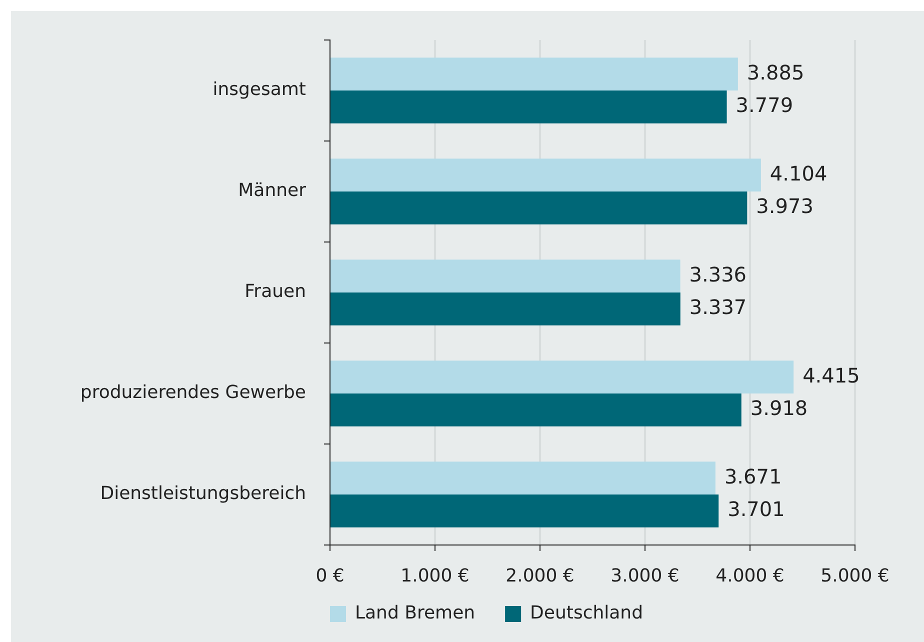 The height and width of the screenshot is (642, 924). What do you see at coordinates (718, 307) in the screenshot?
I see `data-label: 3.337` at bounding box center [718, 307].